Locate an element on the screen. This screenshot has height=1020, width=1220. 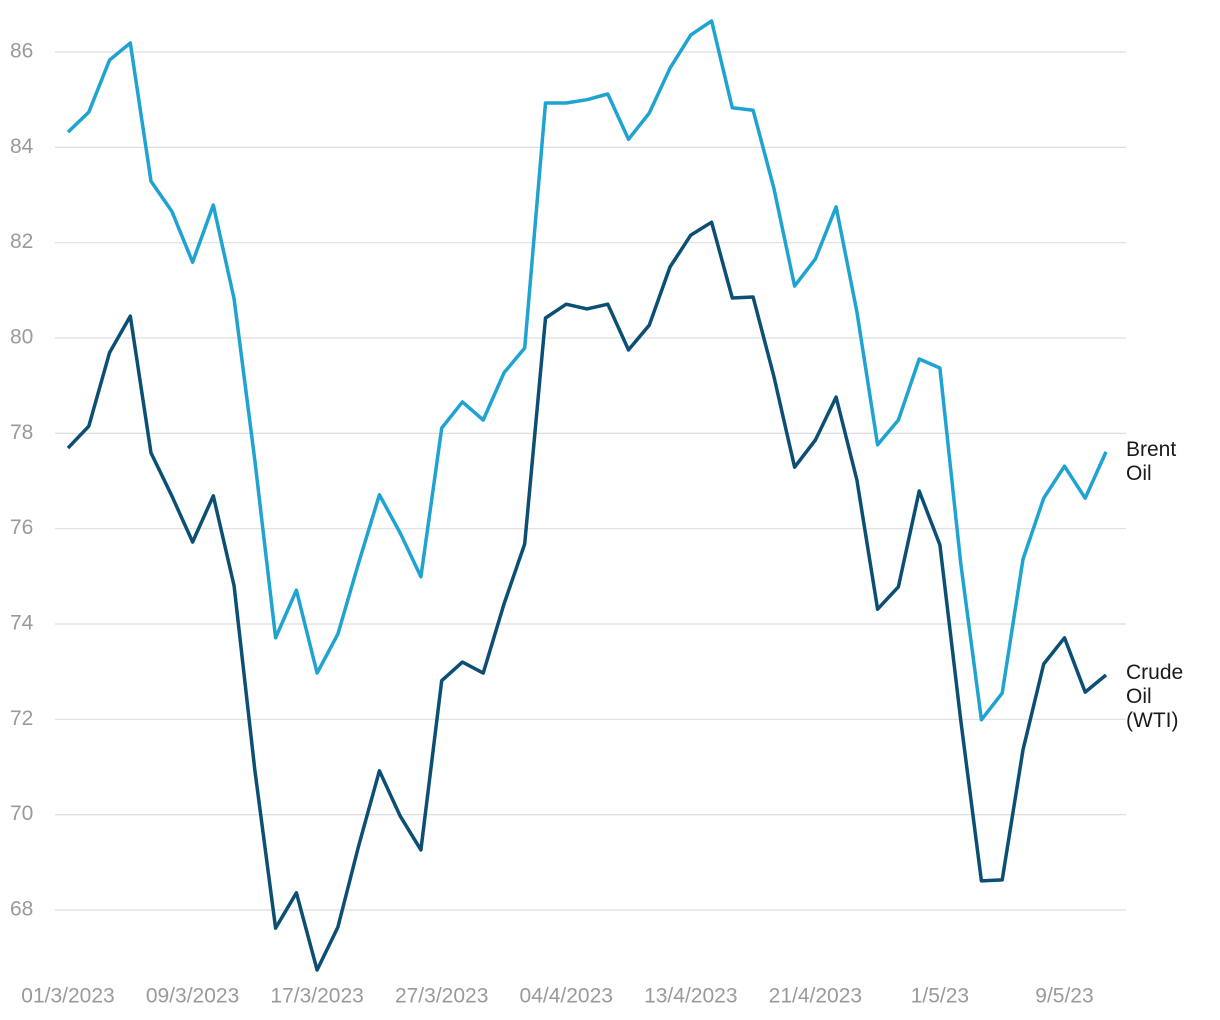
y-tick-label: 80 is located at coordinates (21, 337).